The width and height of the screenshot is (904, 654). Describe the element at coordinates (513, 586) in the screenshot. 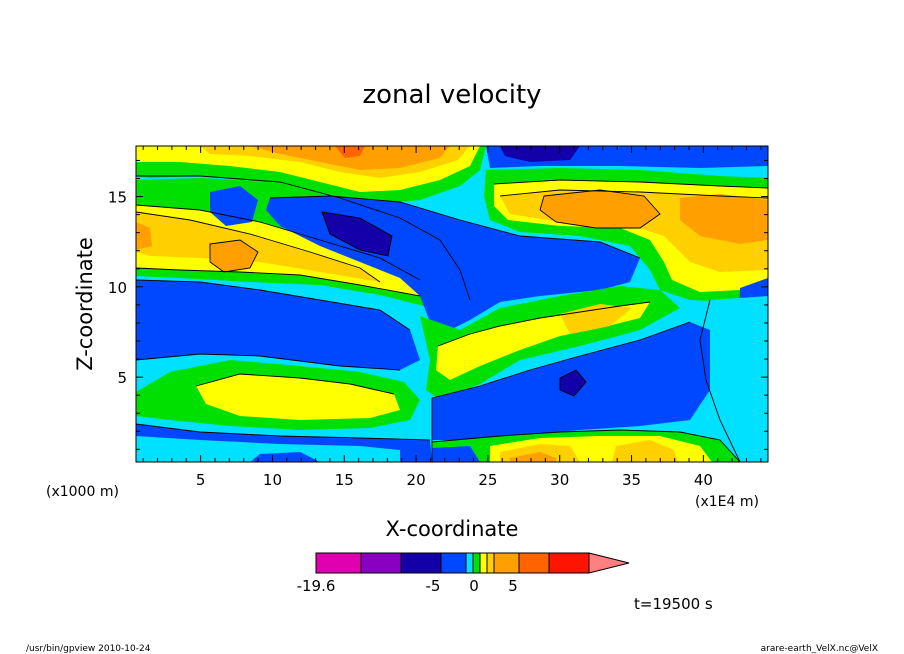

I see `colorbar-tick-label: 5` at that location.